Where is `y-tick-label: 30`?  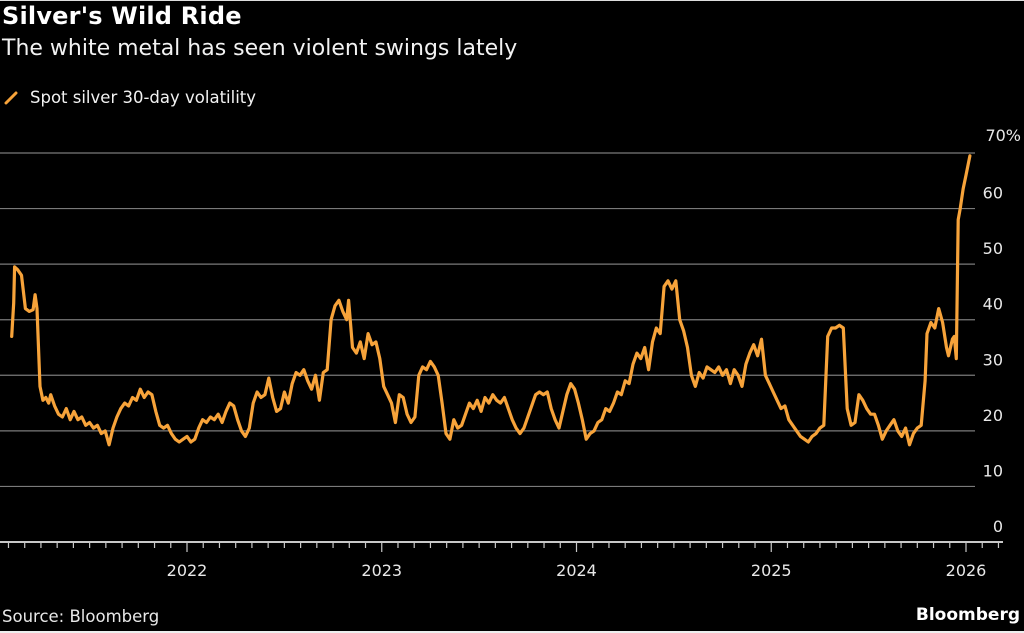
y-tick-label: 30 is located at coordinates (993, 359).